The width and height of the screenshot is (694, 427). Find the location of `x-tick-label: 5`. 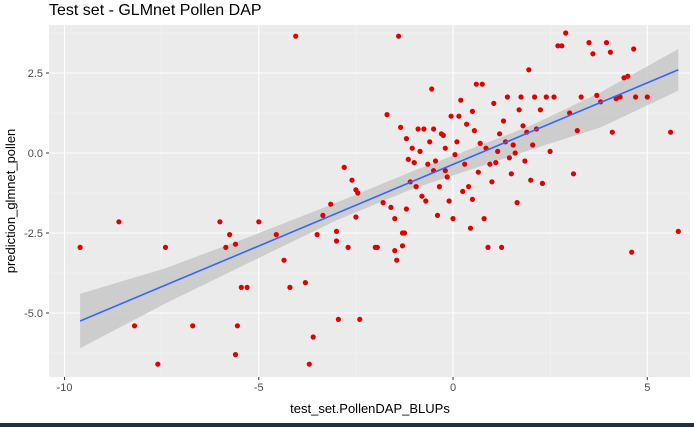

x-tick-label: 5 is located at coordinates (647, 388).